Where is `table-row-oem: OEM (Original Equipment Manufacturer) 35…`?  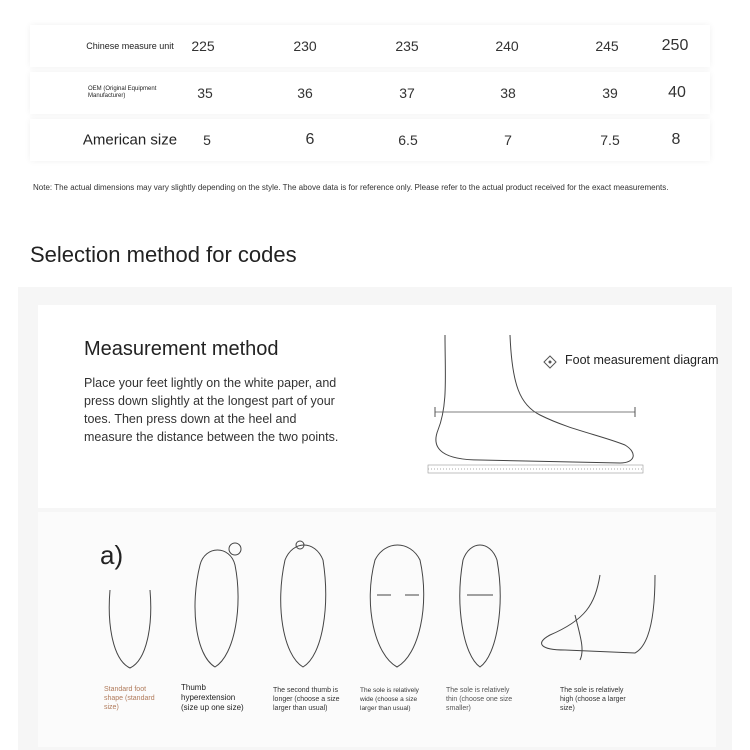
table-row-oem: OEM (Original Equipment Manufacturer) 35… is located at coordinates (370, 93).